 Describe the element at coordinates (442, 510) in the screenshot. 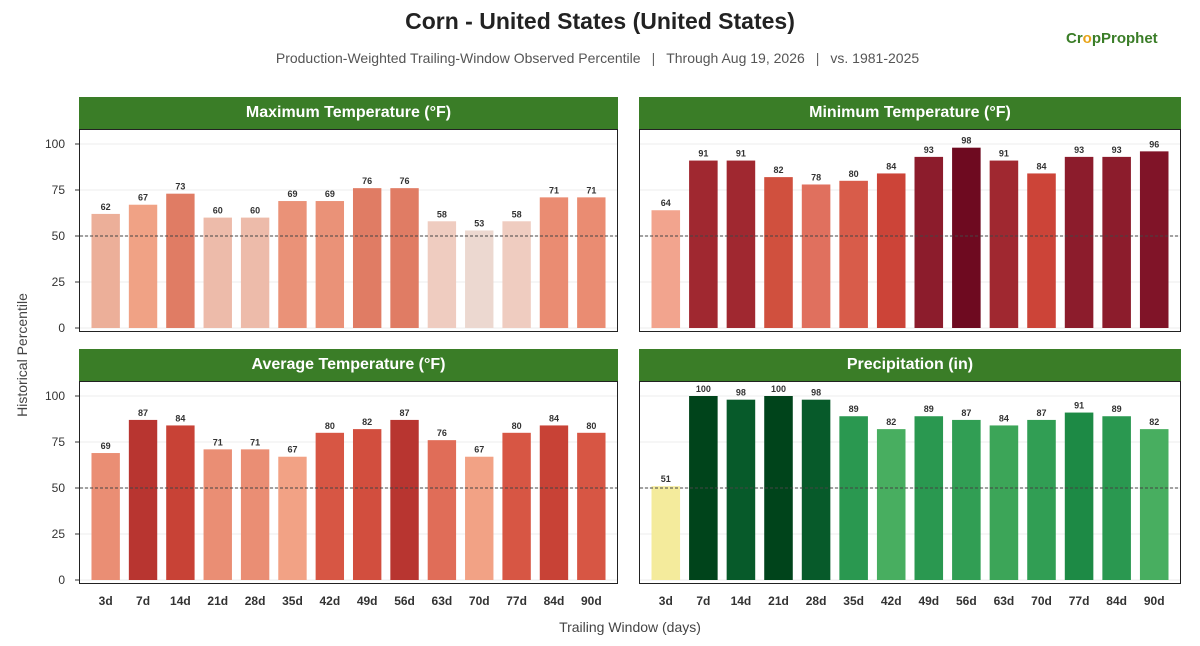

I see `bar-63d` at that location.